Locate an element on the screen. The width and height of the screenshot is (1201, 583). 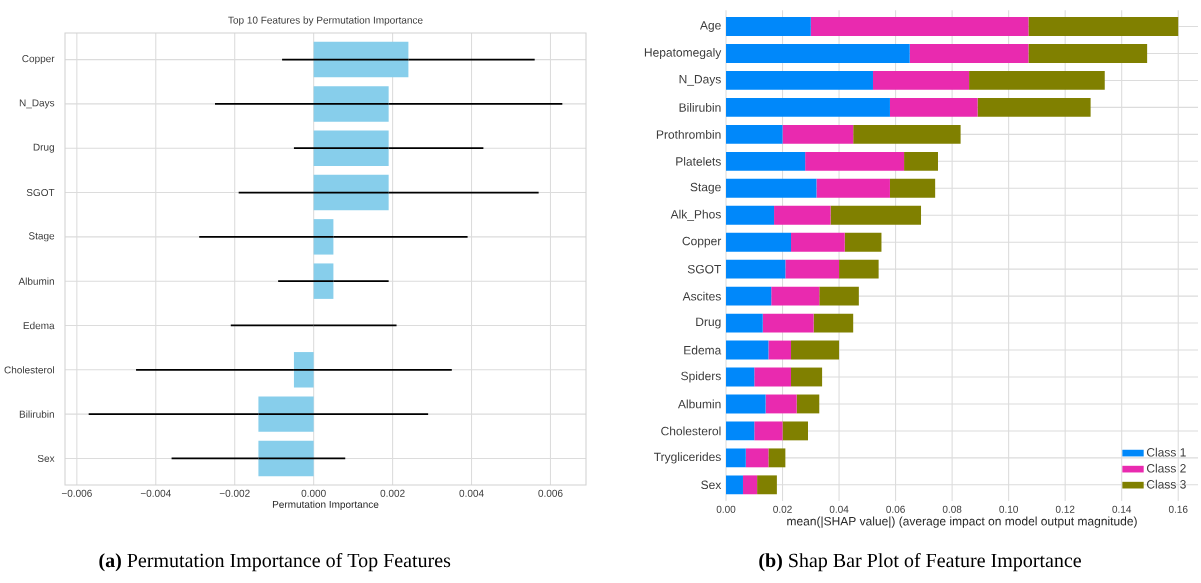
y-tick-label: Stage is located at coordinates (705, 188).